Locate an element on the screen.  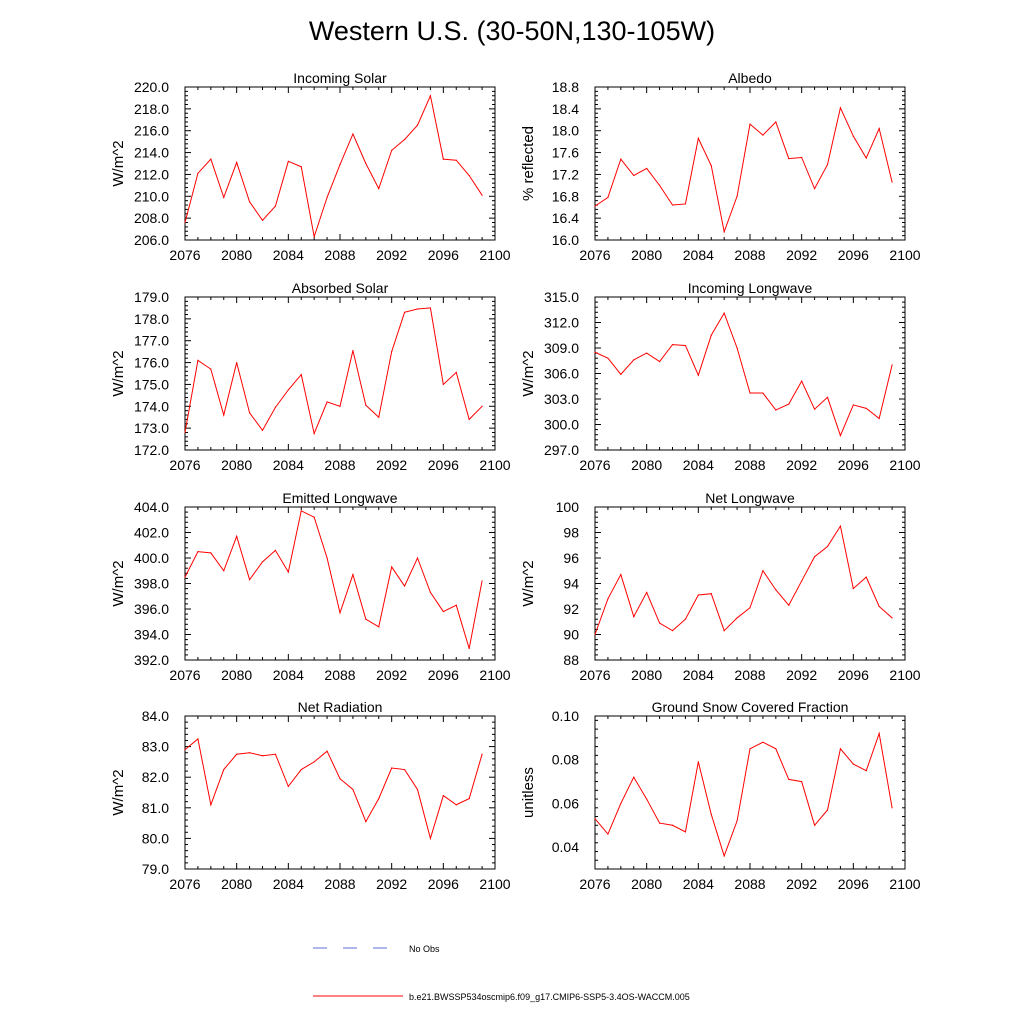
y-tick-label: 179.0 is located at coordinates (151, 297).